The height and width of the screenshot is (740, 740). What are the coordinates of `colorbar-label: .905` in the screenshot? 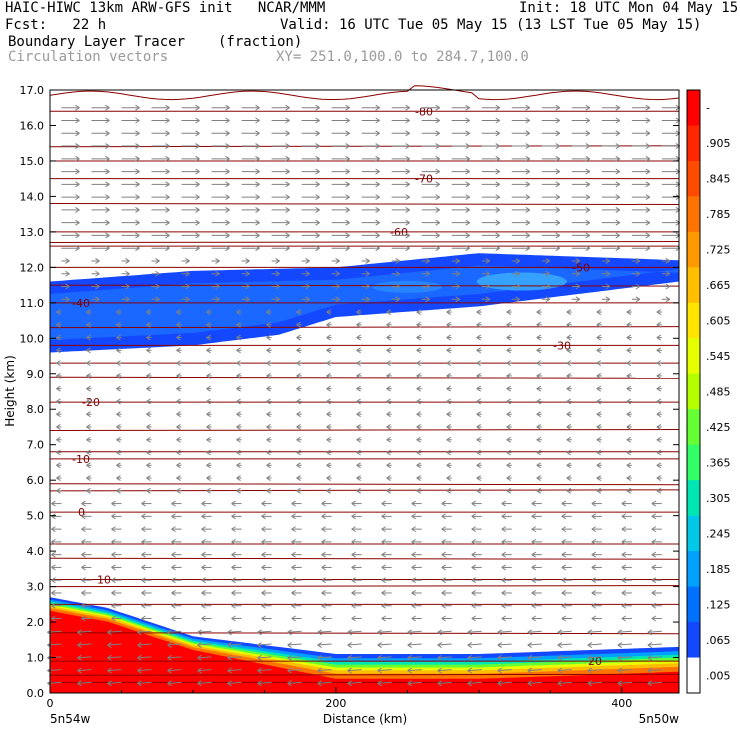 It's located at (718, 143).